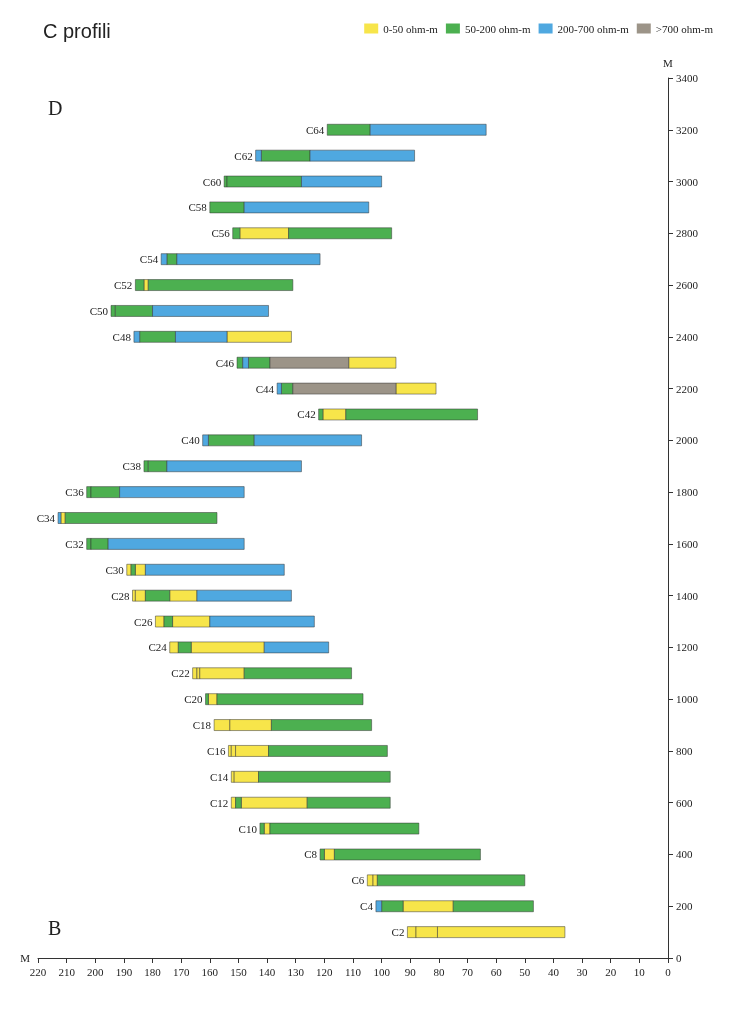 The height and width of the screenshot is (1020, 740). I want to click on legend-label: 0-50 ohm-m, so click(411, 28).